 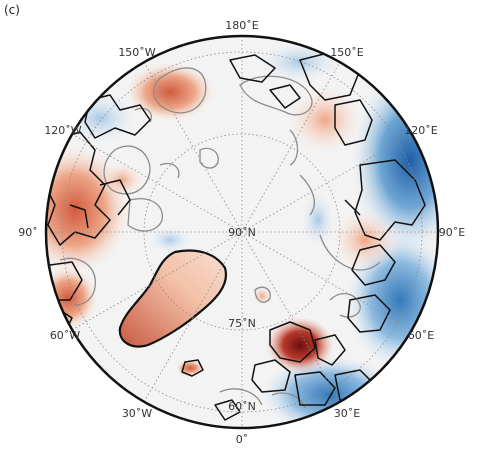 I want to click on label-lon-60e: 60˚E, so click(x=421, y=335).